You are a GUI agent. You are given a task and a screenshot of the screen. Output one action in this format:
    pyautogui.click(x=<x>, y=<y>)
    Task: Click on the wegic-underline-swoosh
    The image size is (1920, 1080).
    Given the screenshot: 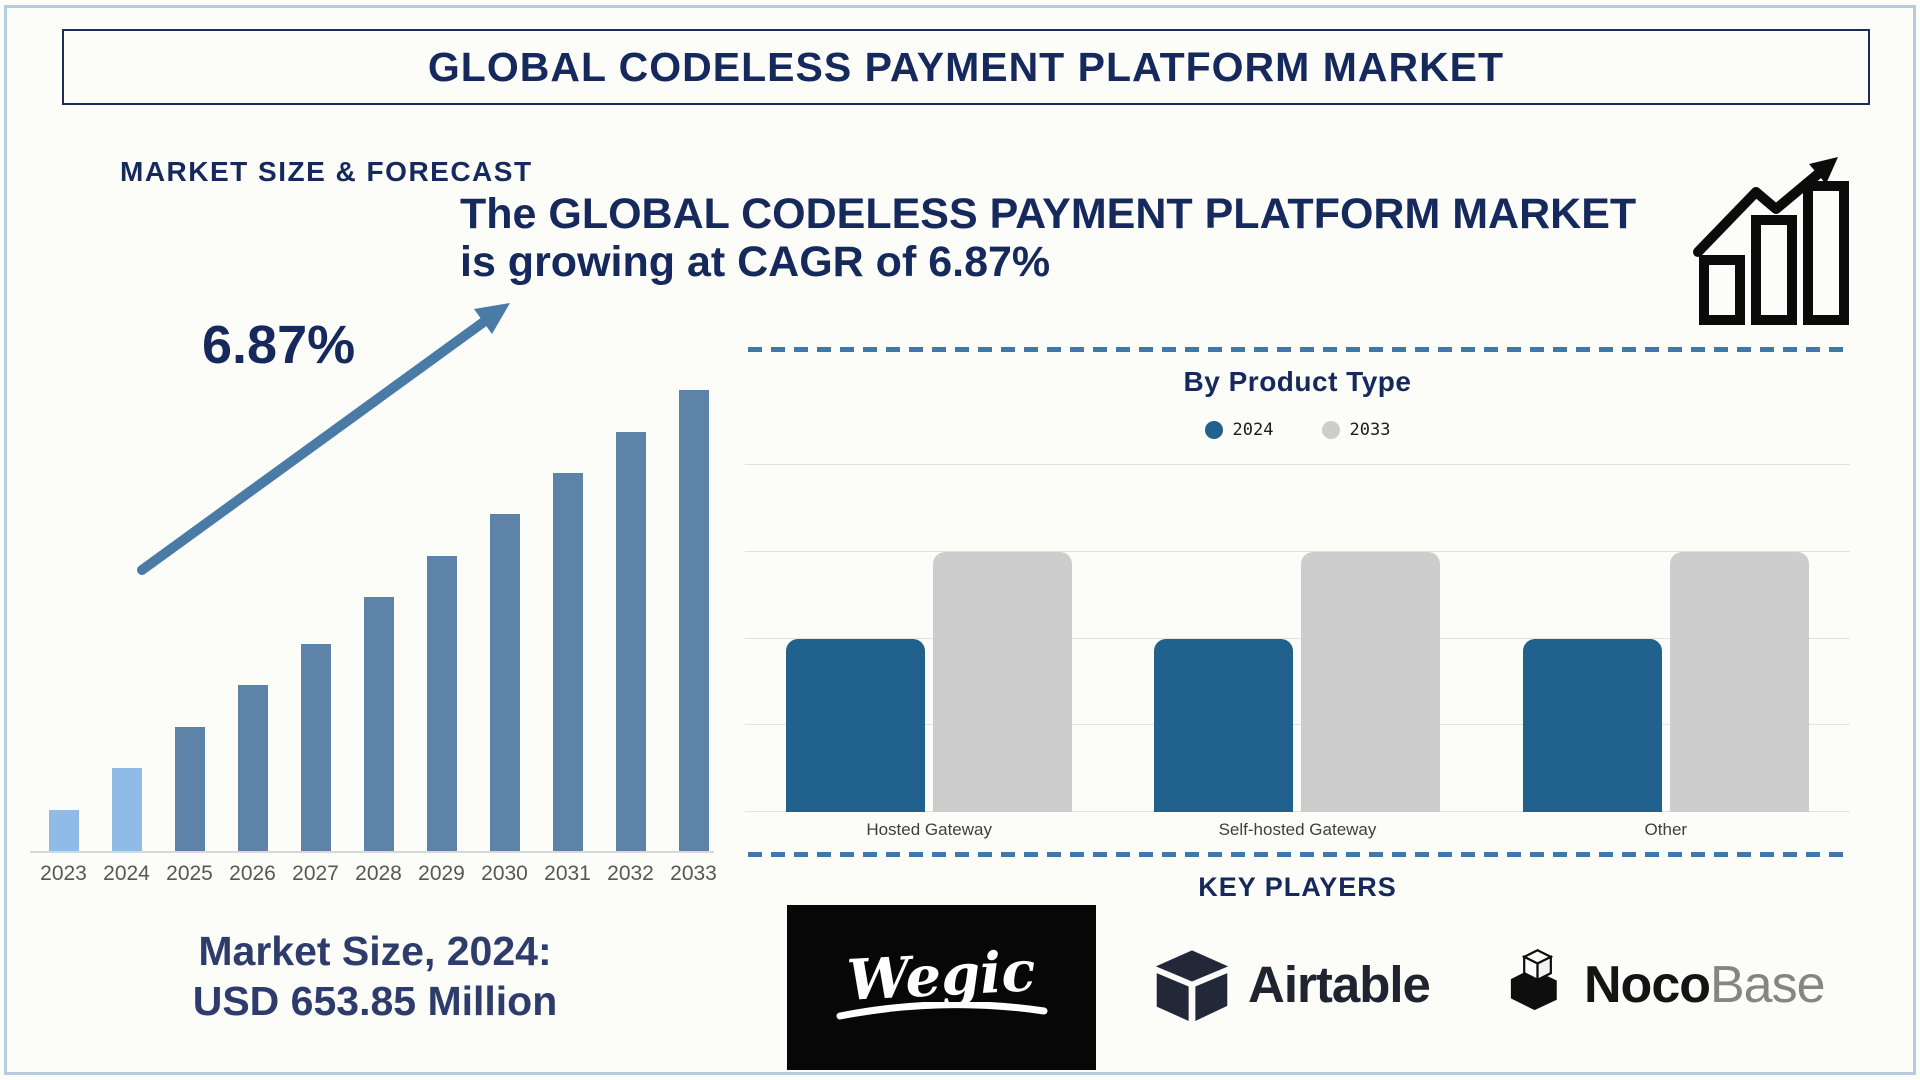 What is the action you would take?
    pyautogui.click(x=941, y=1010)
    